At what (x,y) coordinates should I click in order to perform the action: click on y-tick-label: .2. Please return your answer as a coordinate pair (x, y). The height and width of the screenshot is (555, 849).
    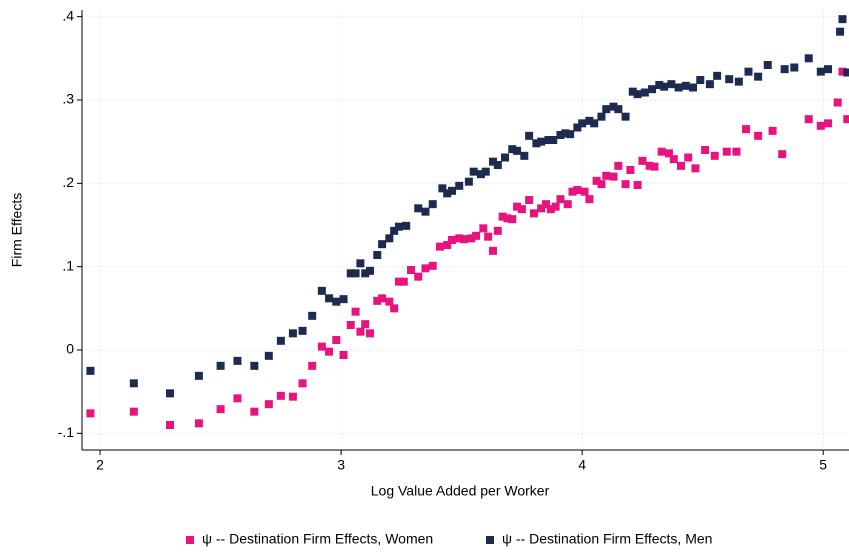
    Looking at the image, I should click on (68, 182).